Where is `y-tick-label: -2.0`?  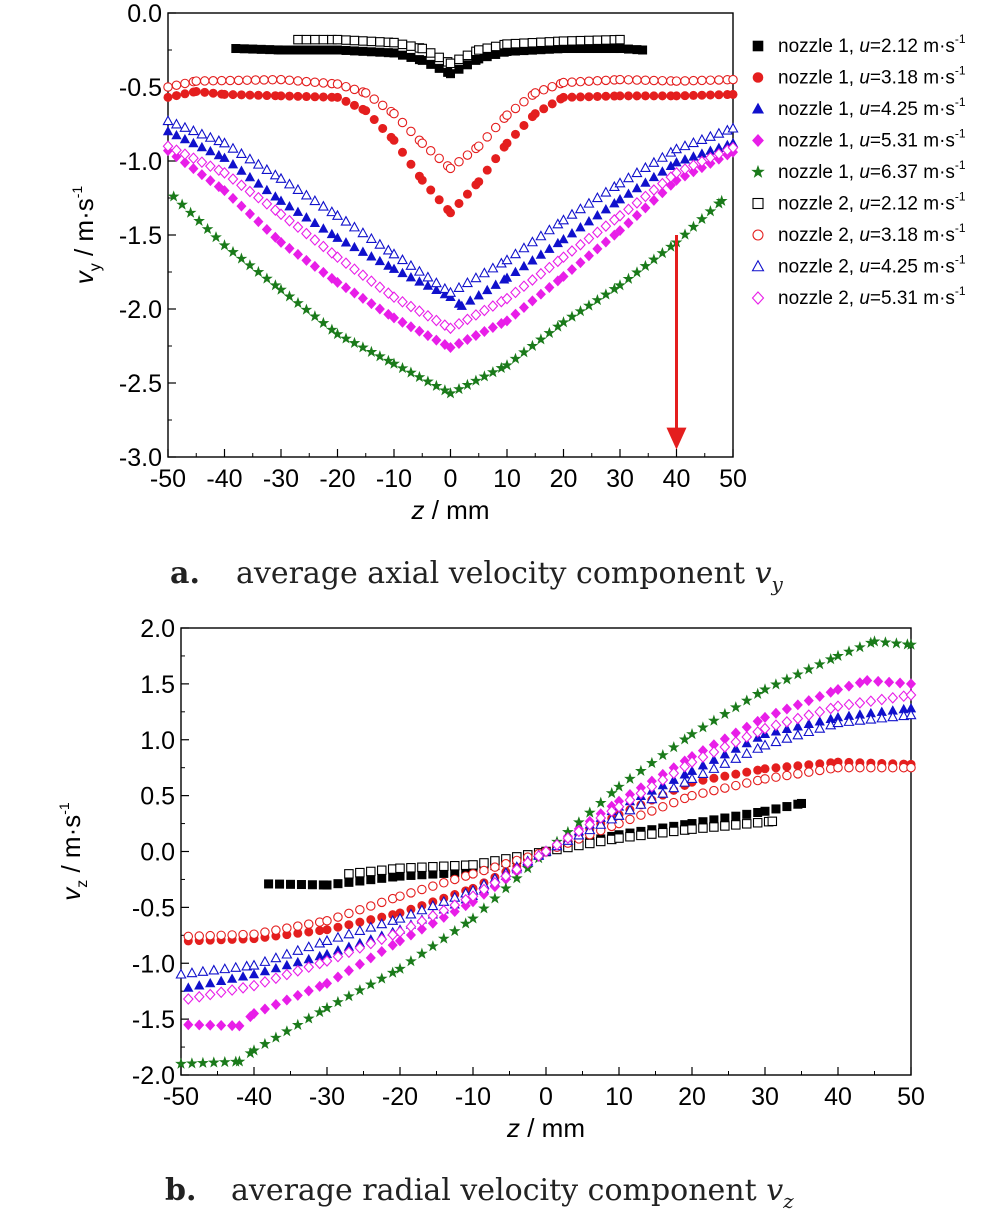
y-tick-label: -2.0 is located at coordinates (140, 310).